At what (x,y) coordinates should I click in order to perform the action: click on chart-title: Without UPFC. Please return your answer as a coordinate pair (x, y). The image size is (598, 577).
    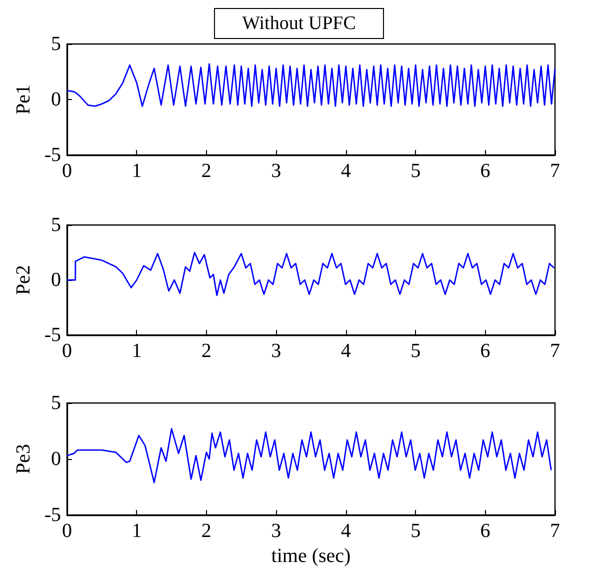
    Looking at the image, I should click on (299, 23).